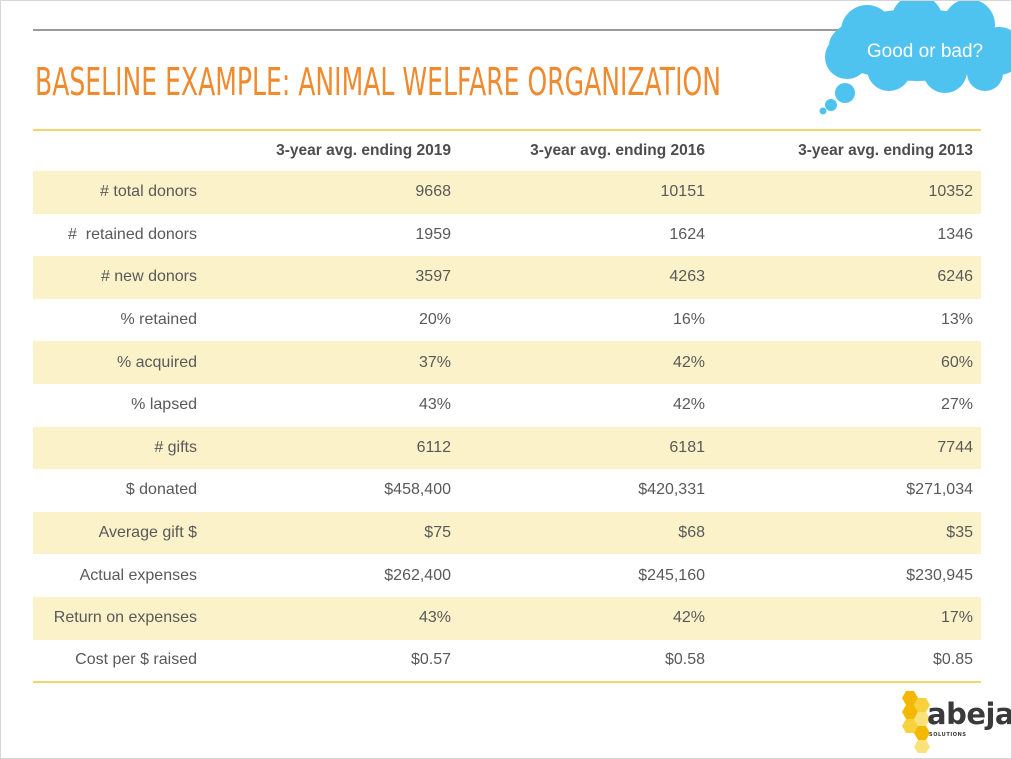  Describe the element at coordinates (132, 234) in the screenshot. I see `row-label: # retained donors` at that location.